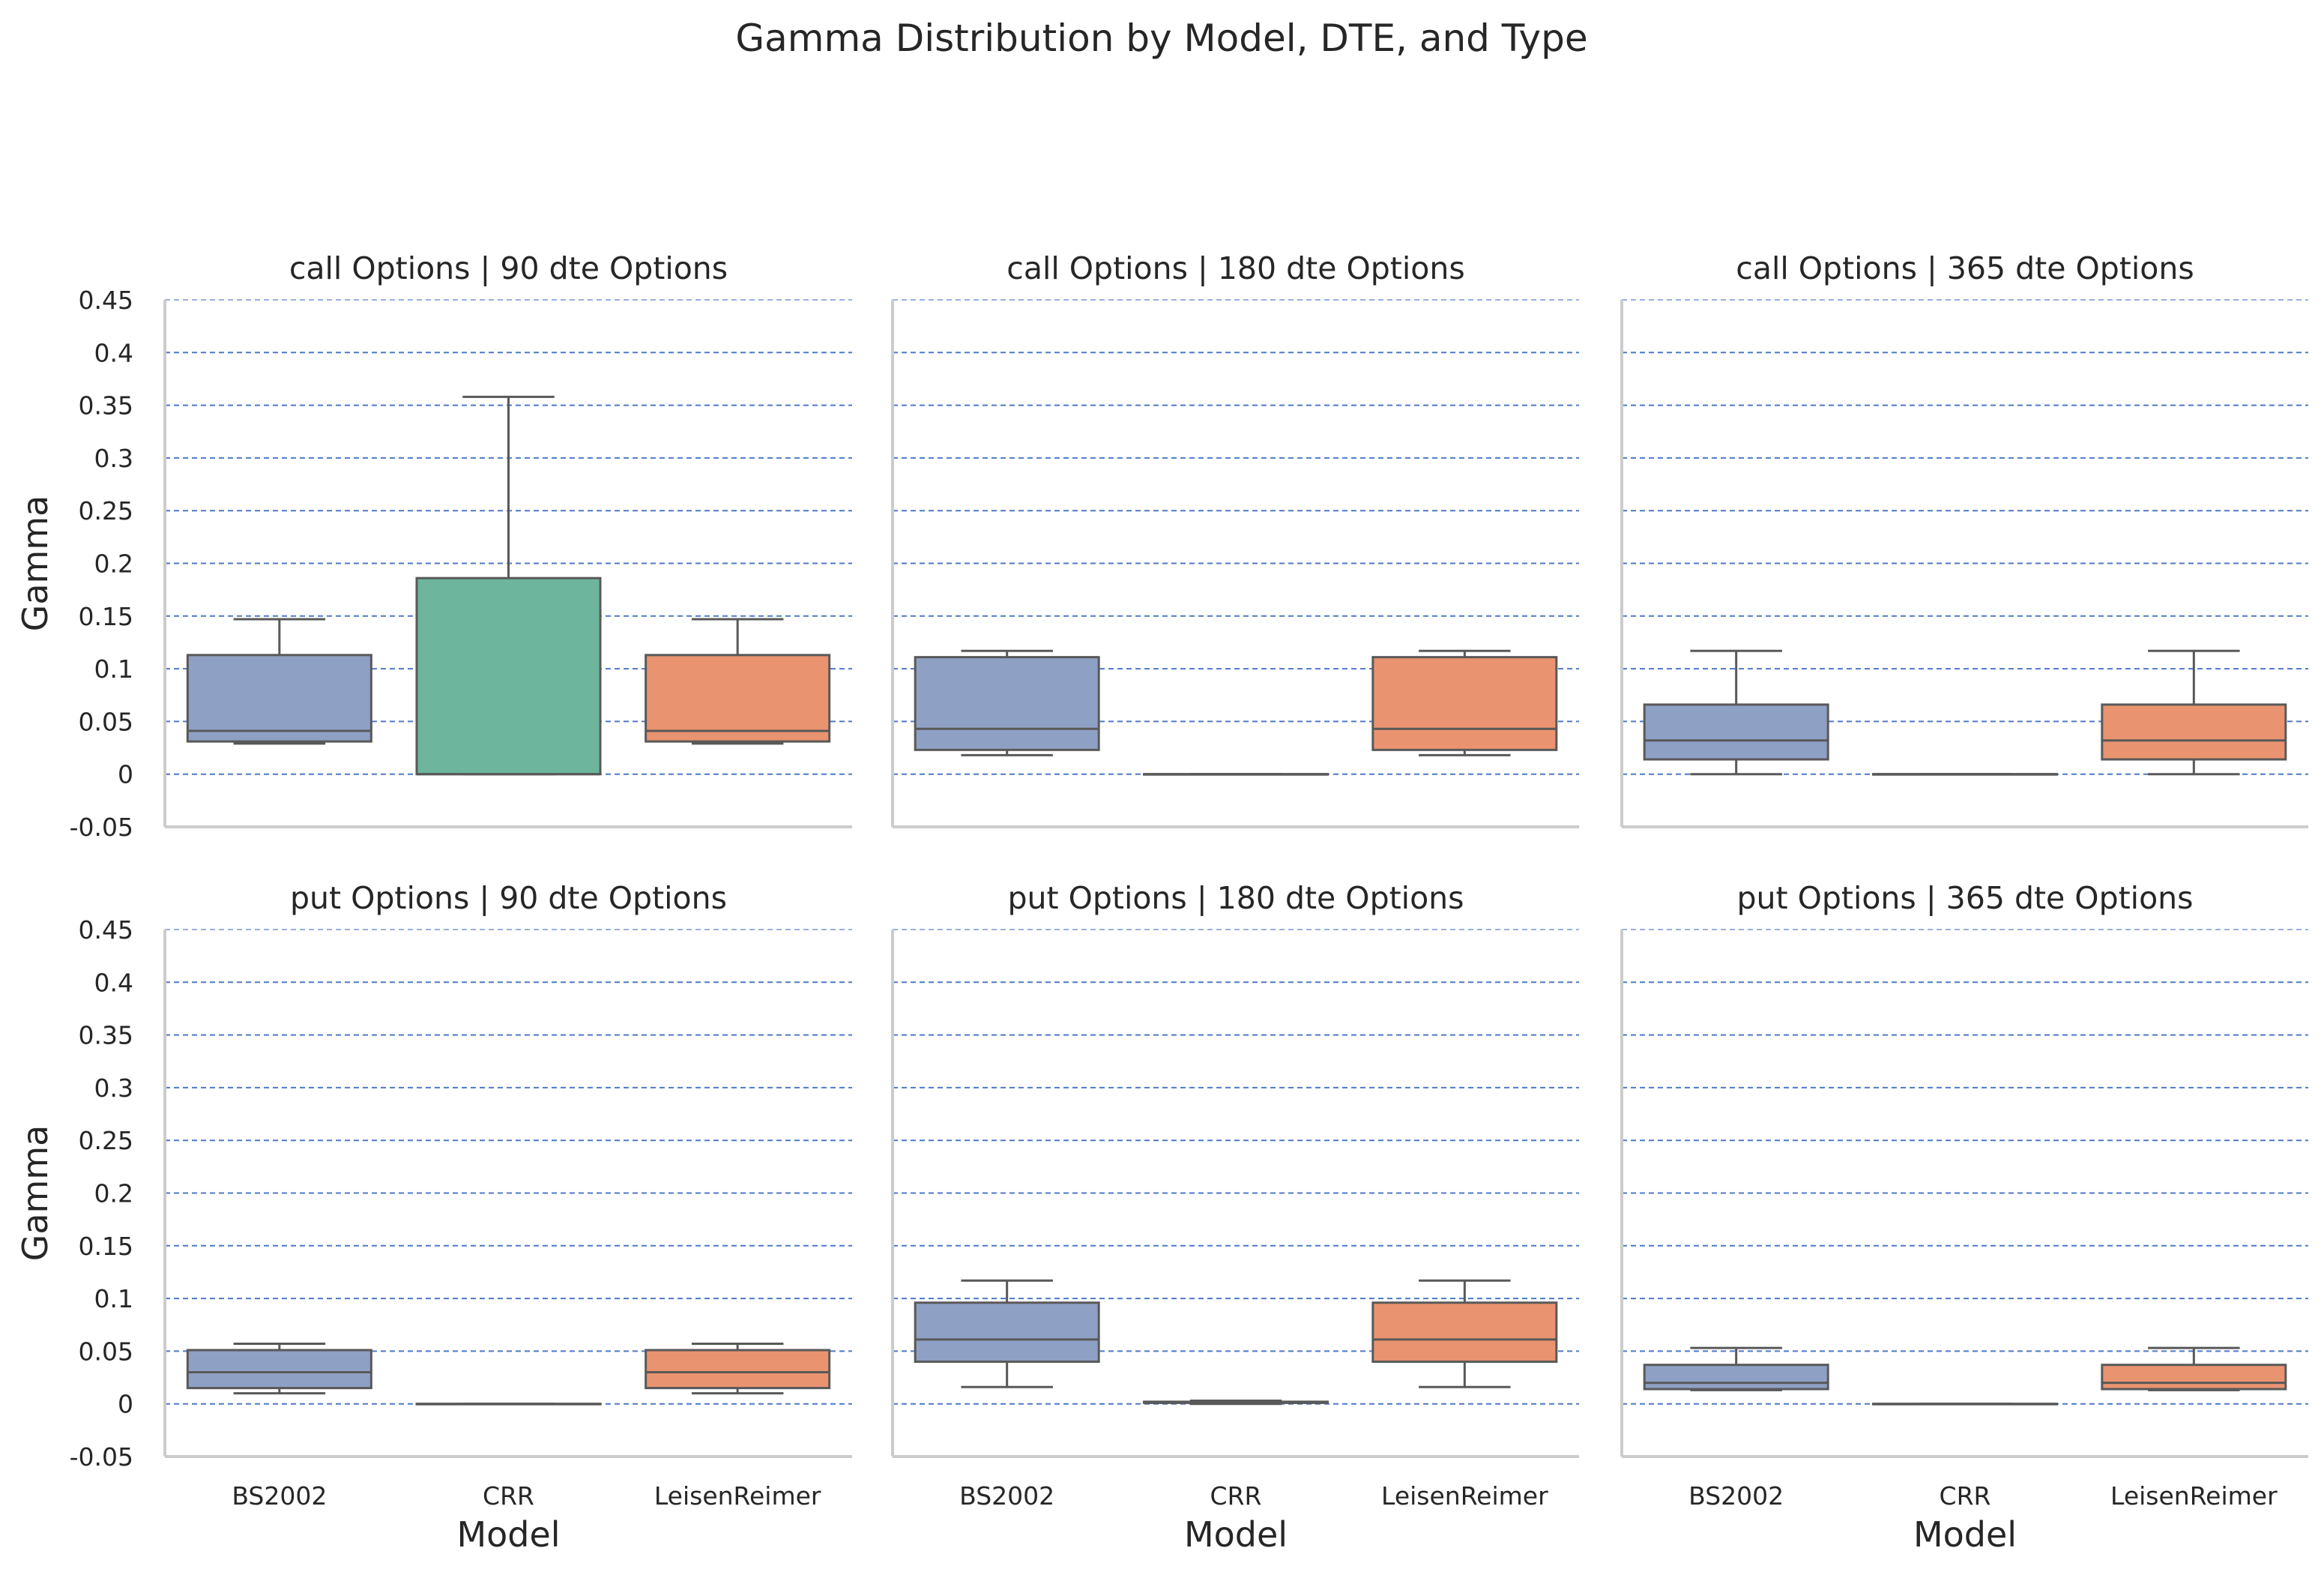  Describe the element at coordinates (1235, 539) in the screenshot. I see `panel-2: call Options | 180 dte Options` at that location.